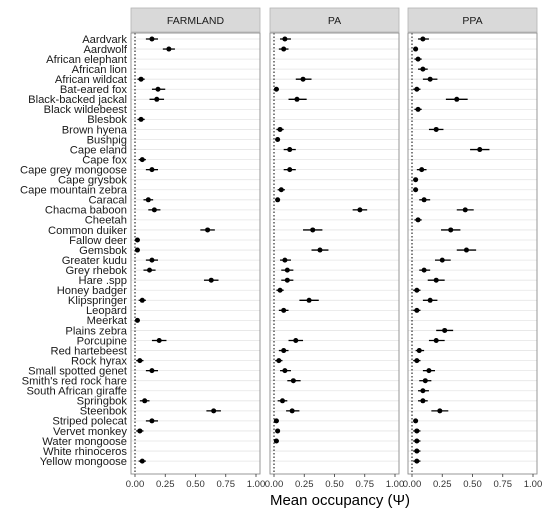  What do you see at coordinates (77, 100) in the screenshot?
I see `species-label: Black-backed jackal` at bounding box center [77, 100].